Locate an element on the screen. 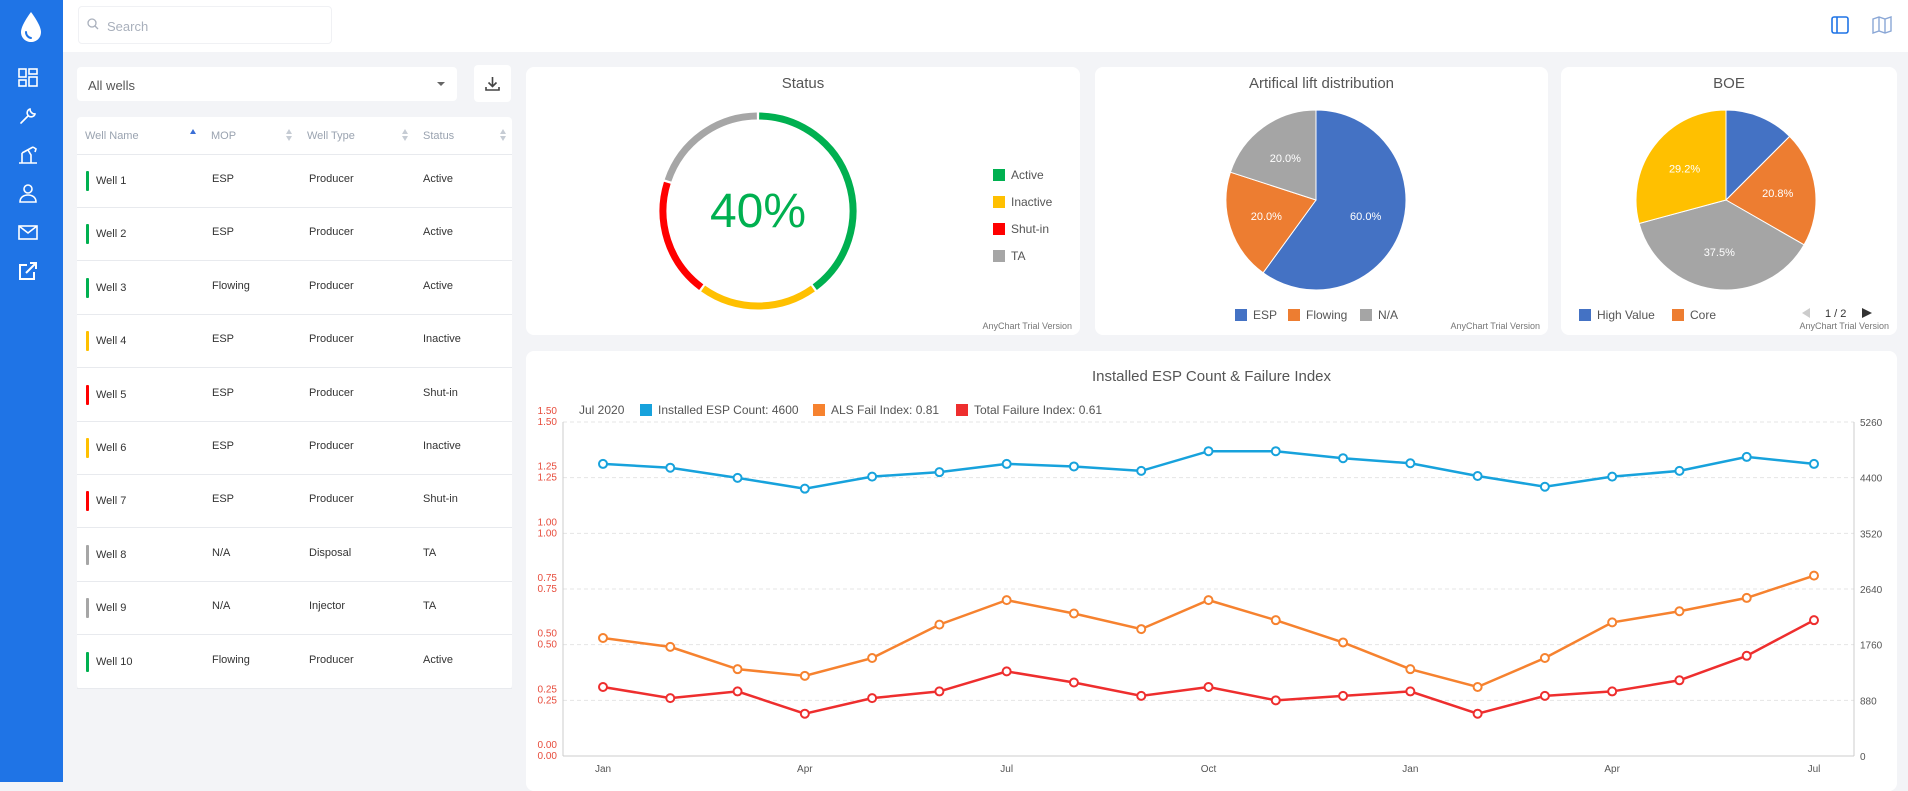  donut-segment-inactive is located at coordinates (758, 297).